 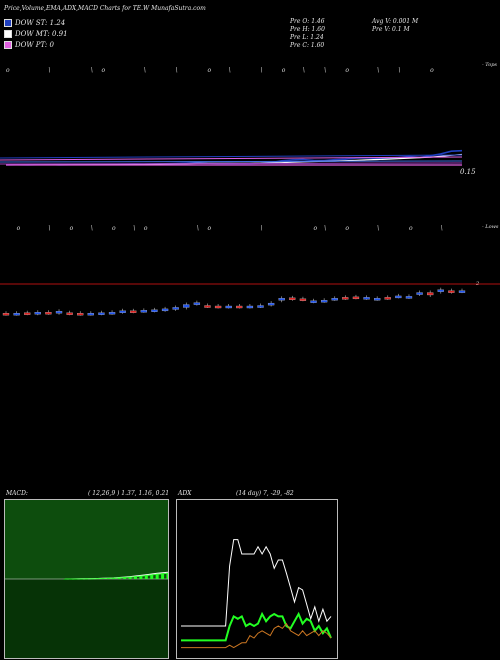 I want to click on tops-label: - Tops, so click(x=490, y=65).